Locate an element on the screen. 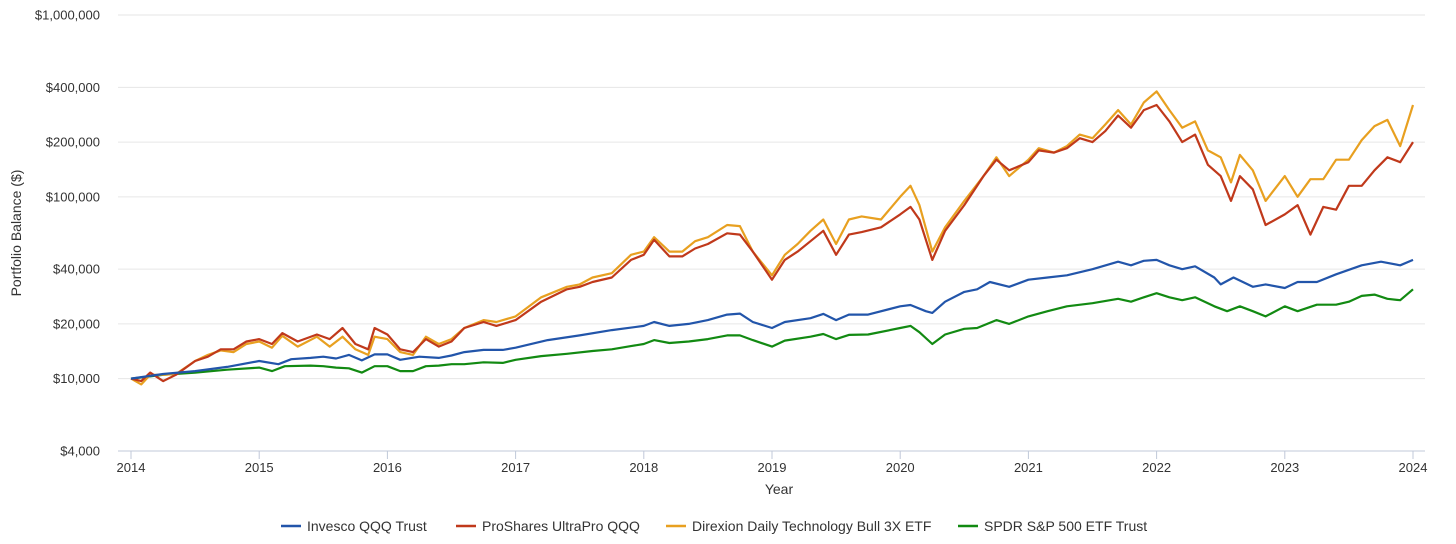 The height and width of the screenshot is (544, 1456). legend-item: SPDR S&P 500 ETF Trust is located at coordinates (1052, 526).